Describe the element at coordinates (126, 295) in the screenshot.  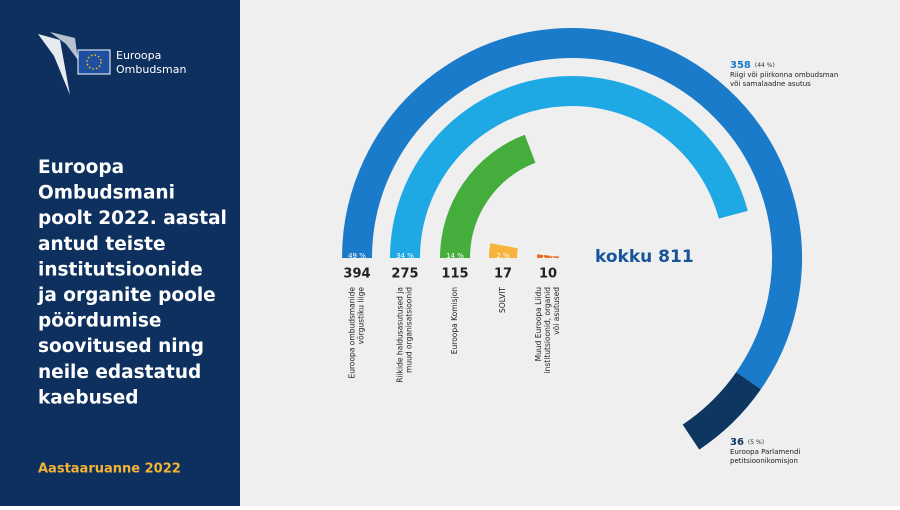
I see `title-line: ja organite poole` at that location.